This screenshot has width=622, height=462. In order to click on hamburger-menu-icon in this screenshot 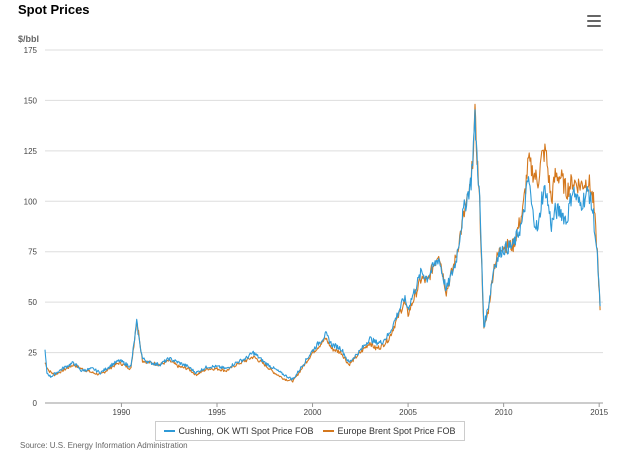, I will do `click(594, 21)`.